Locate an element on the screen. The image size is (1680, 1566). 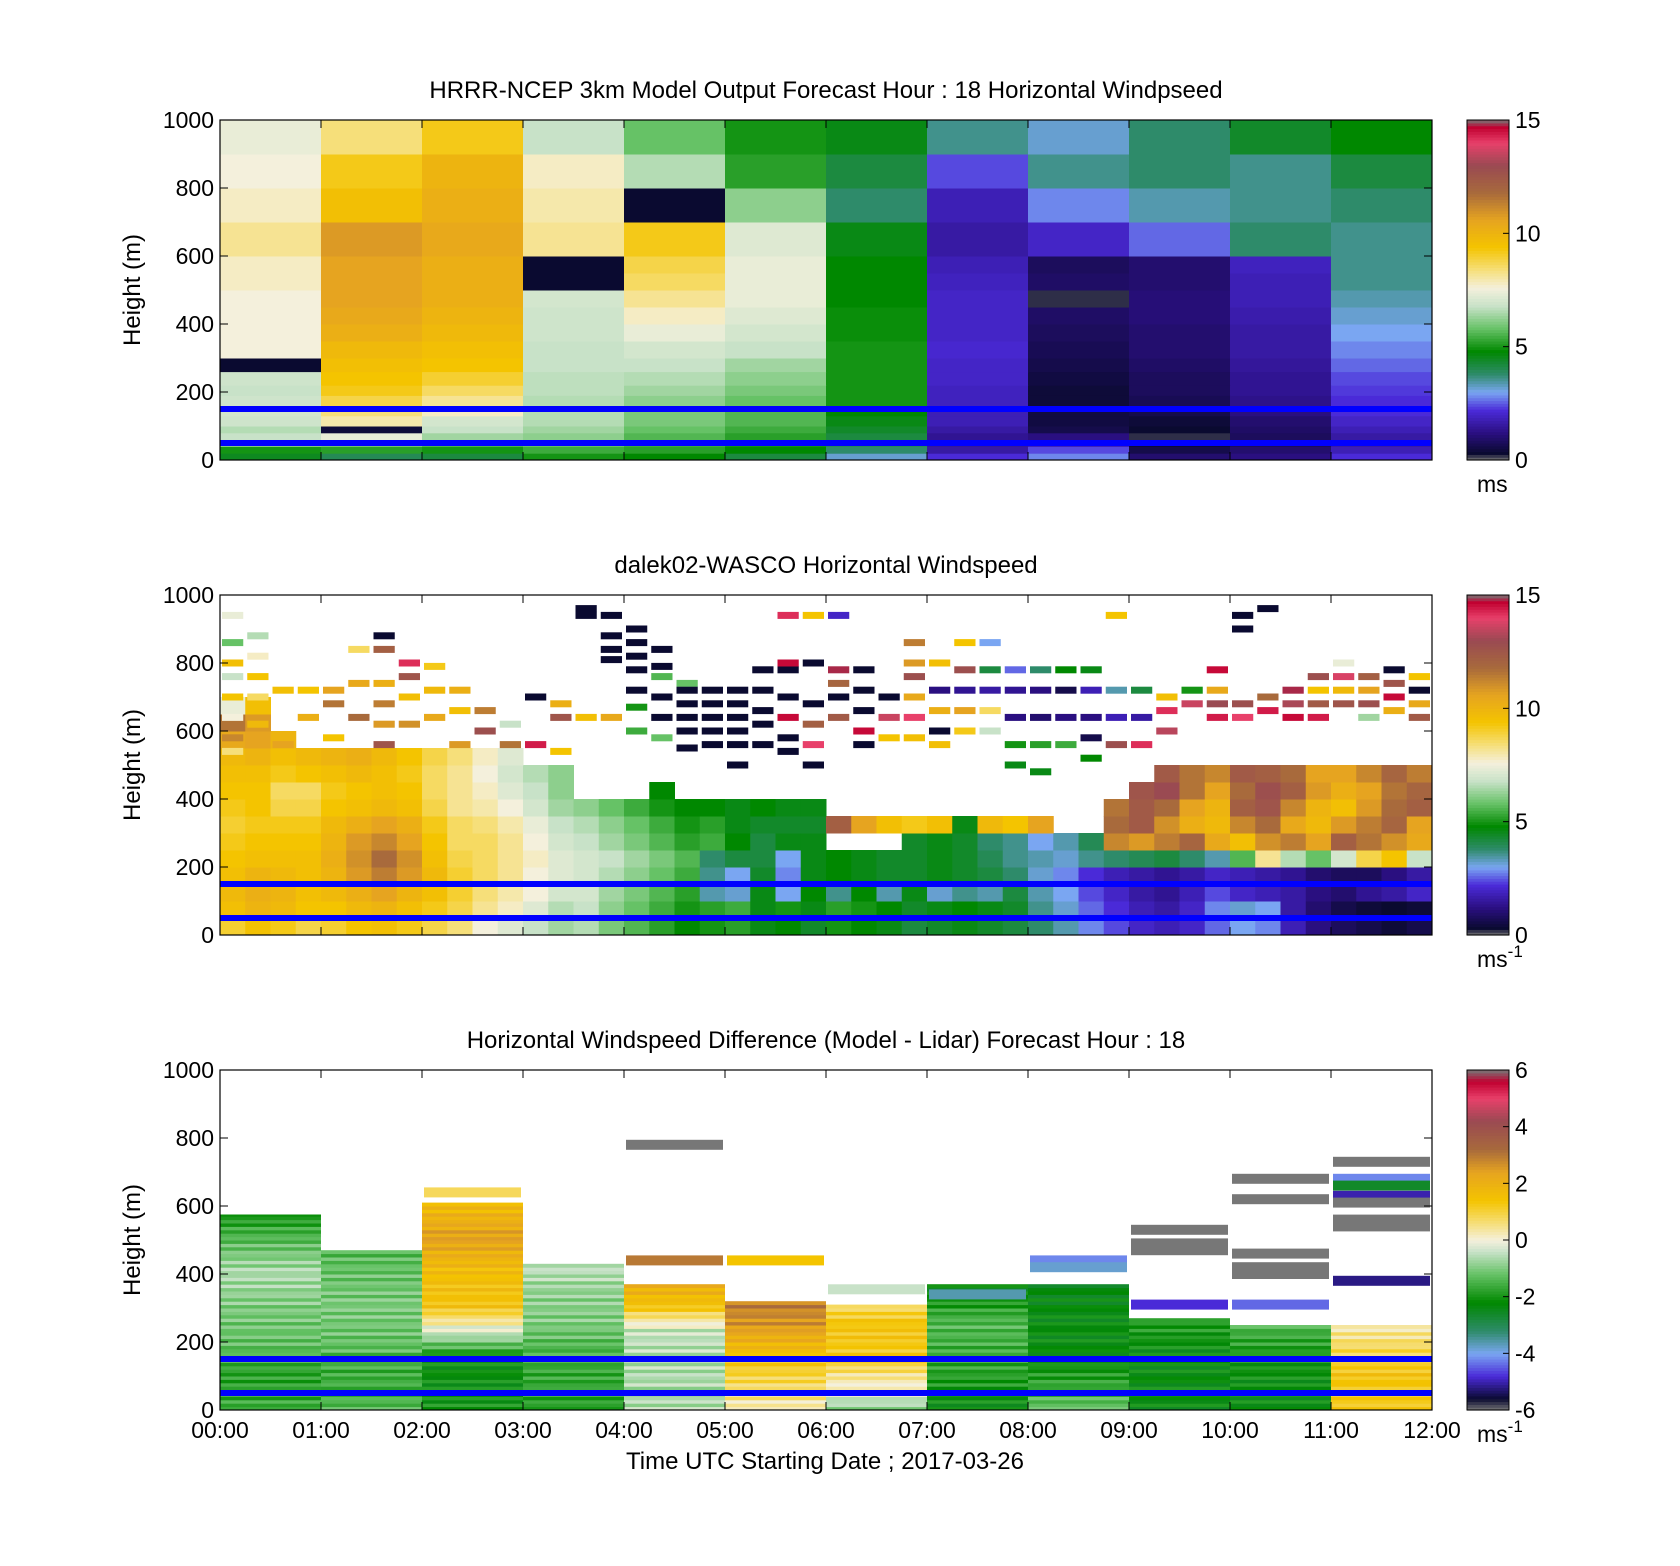
y-tick-label: 600 is located at coordinates (195, 731).